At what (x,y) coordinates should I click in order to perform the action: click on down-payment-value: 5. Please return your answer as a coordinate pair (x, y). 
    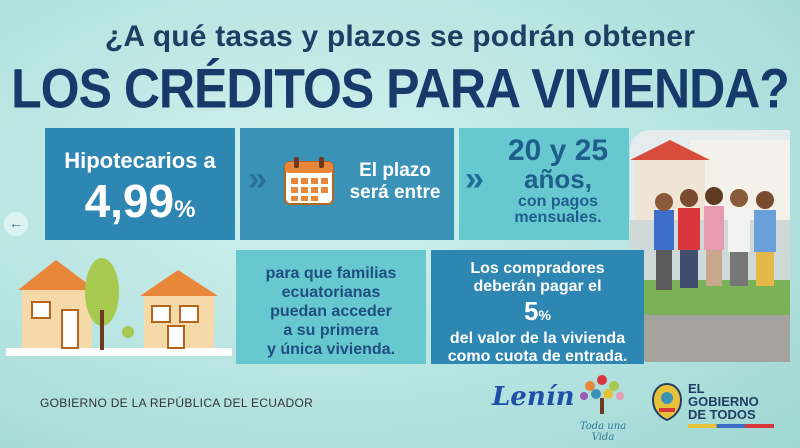
    Looking at the image, I should click on (531, 311).